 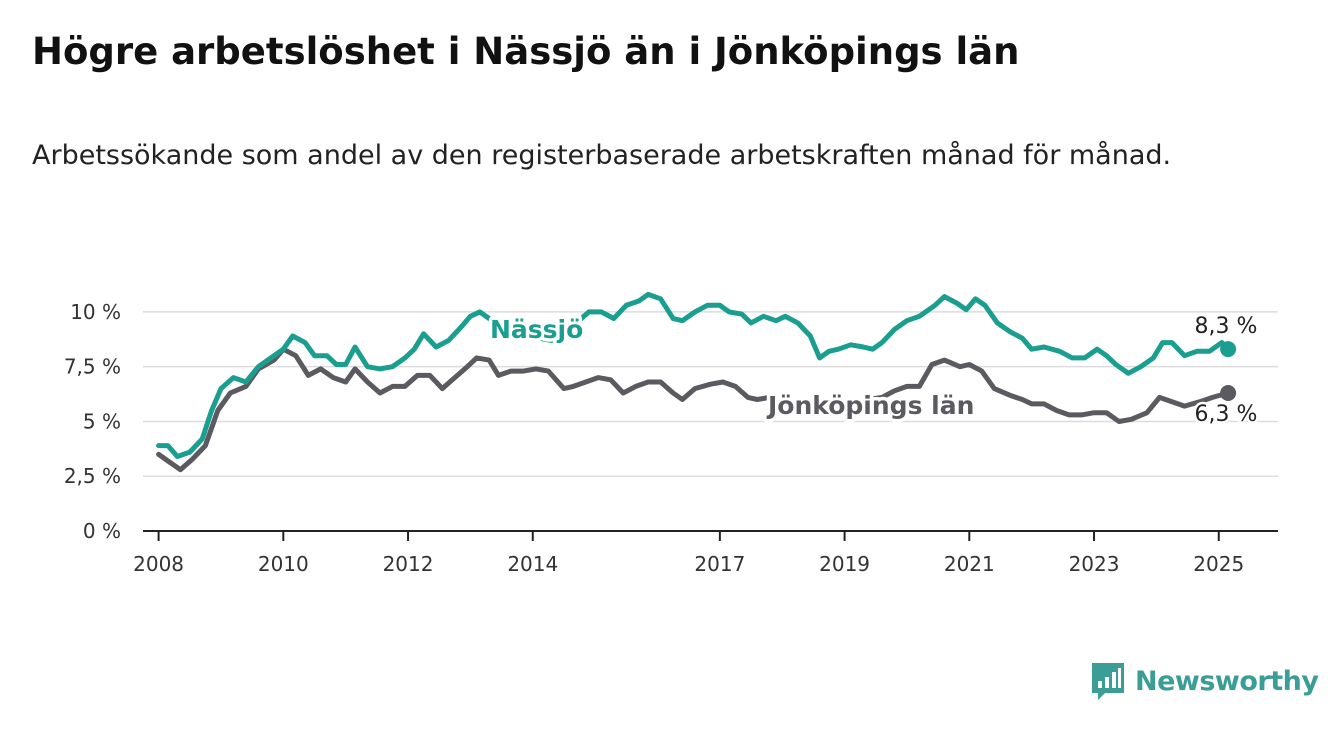 What do you see at coordinates (95, 312) in the screenshot?
I see `y-tick-label: 10 %` at bounding box center [95, 312].